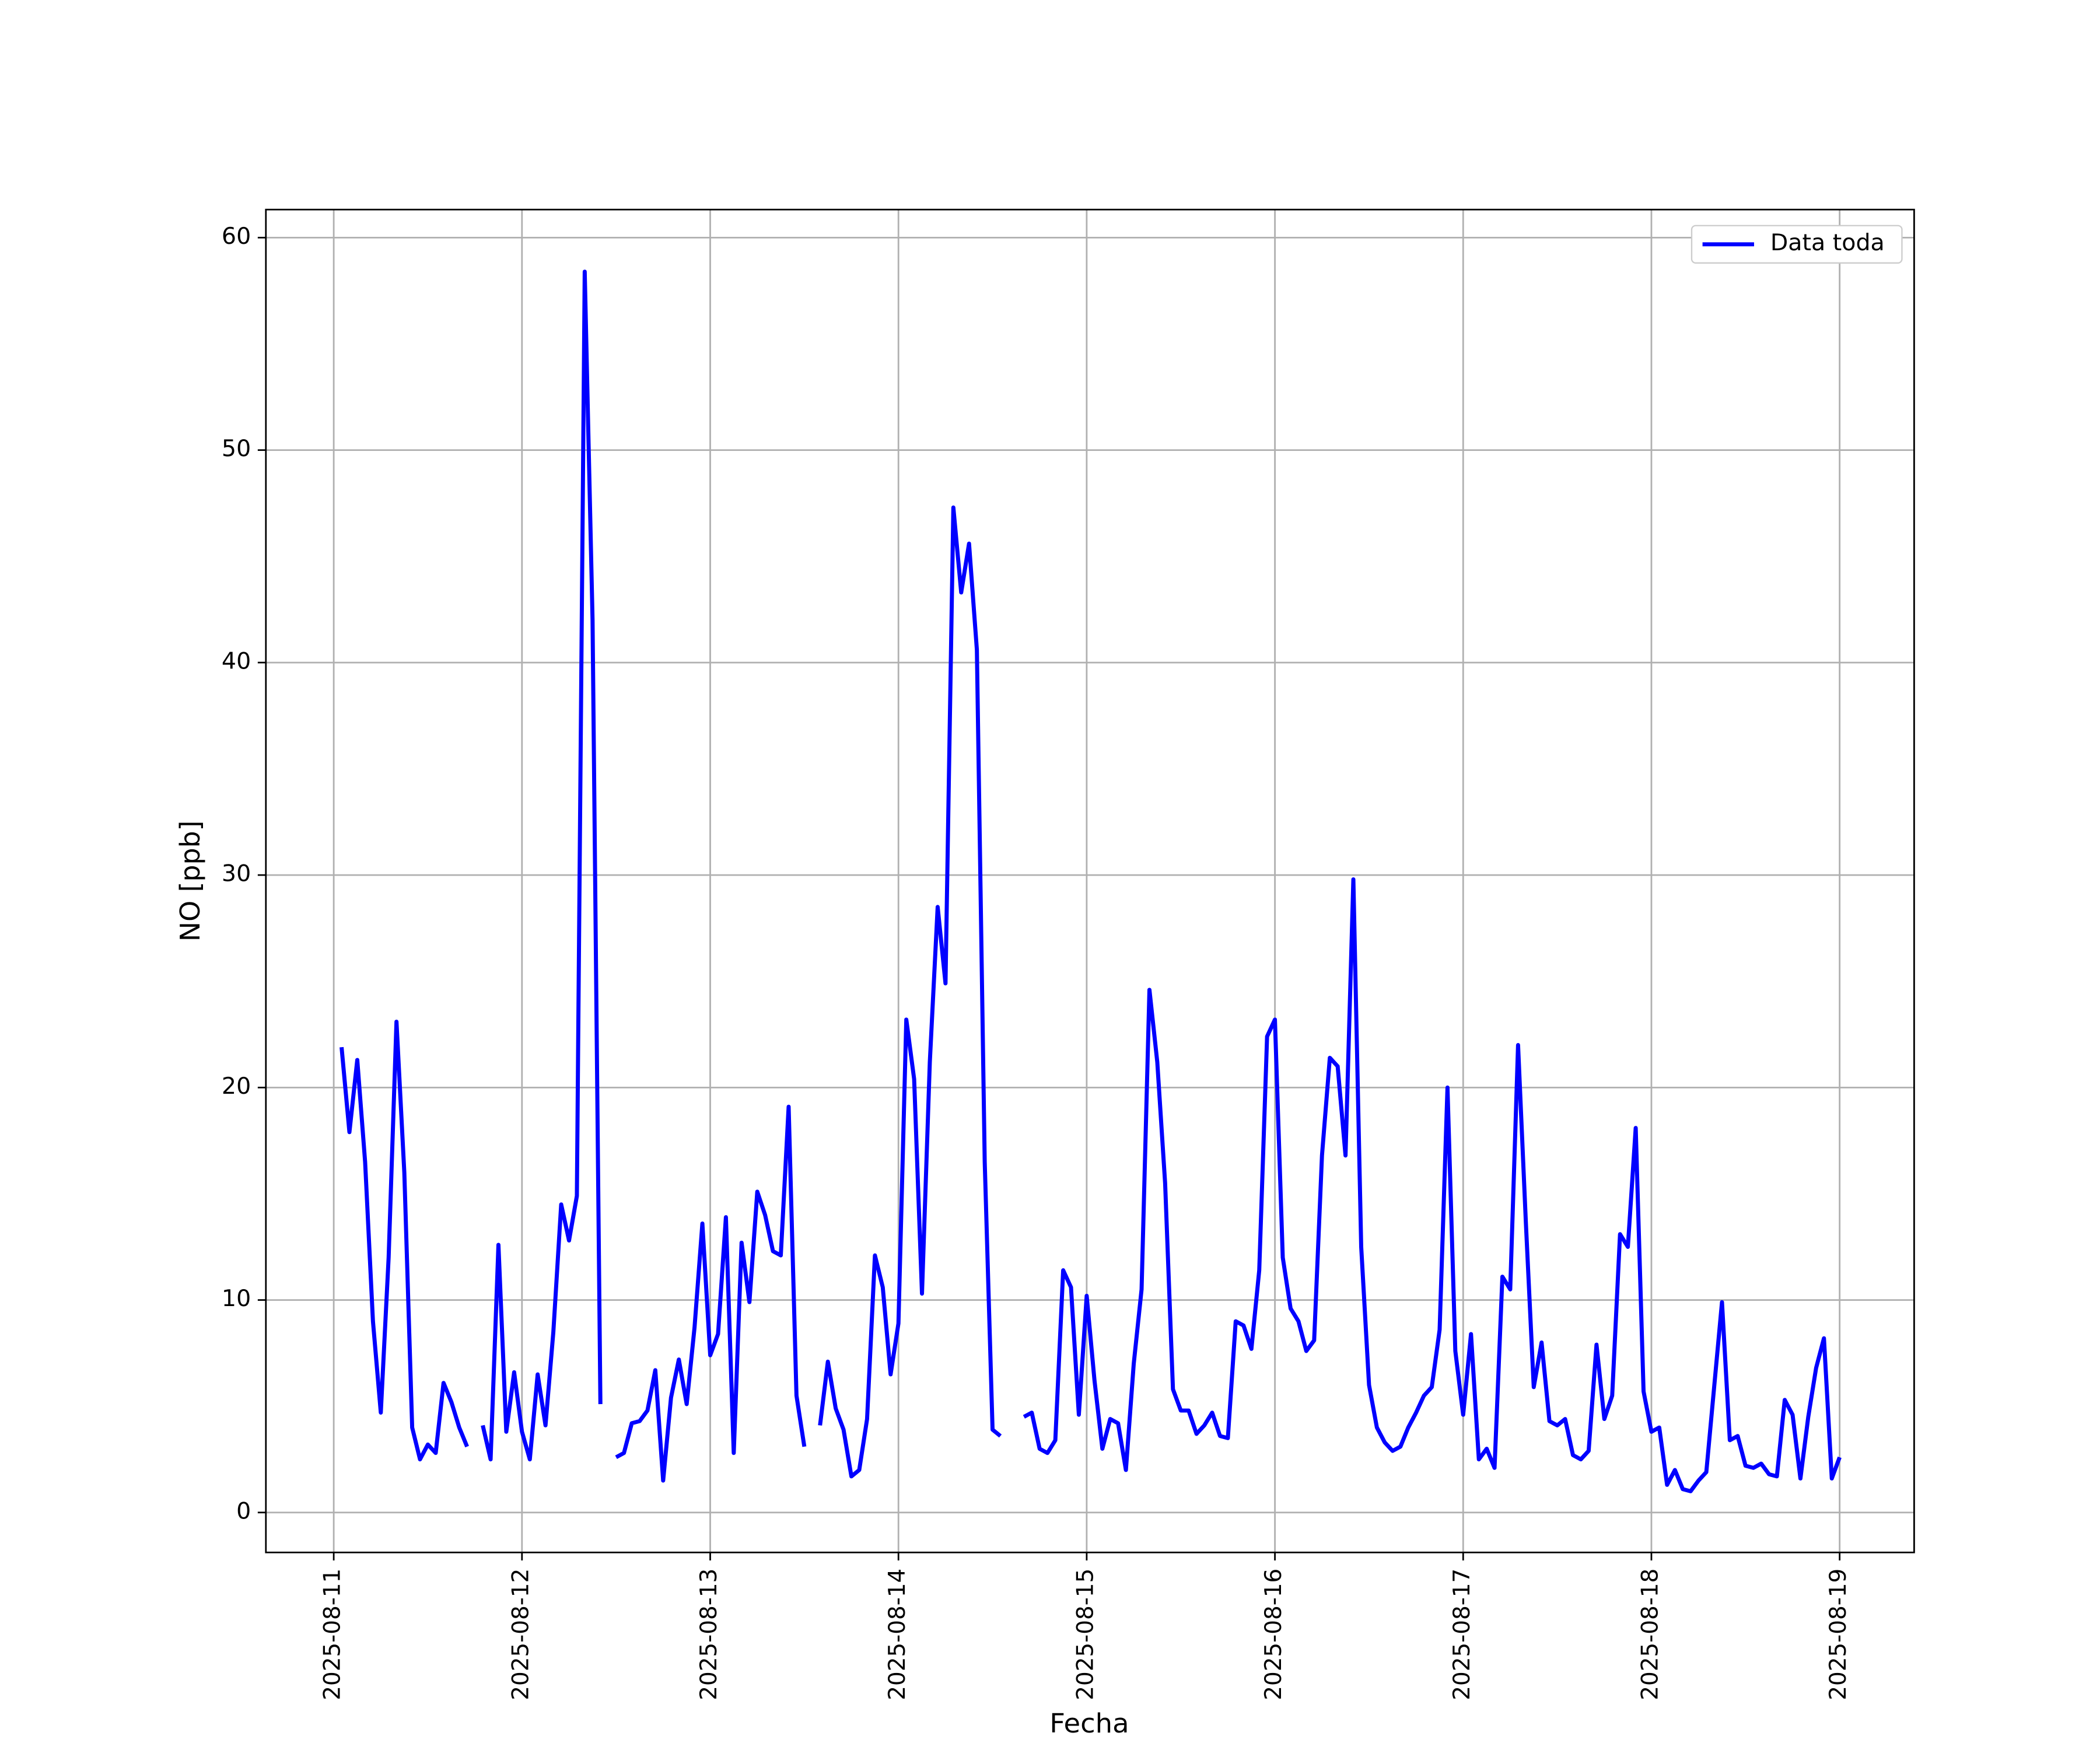 The height and width of the screenshot is (1750, 2100). I want to click on x-tick-label: 2025-08-17, so click(1462, 1634).